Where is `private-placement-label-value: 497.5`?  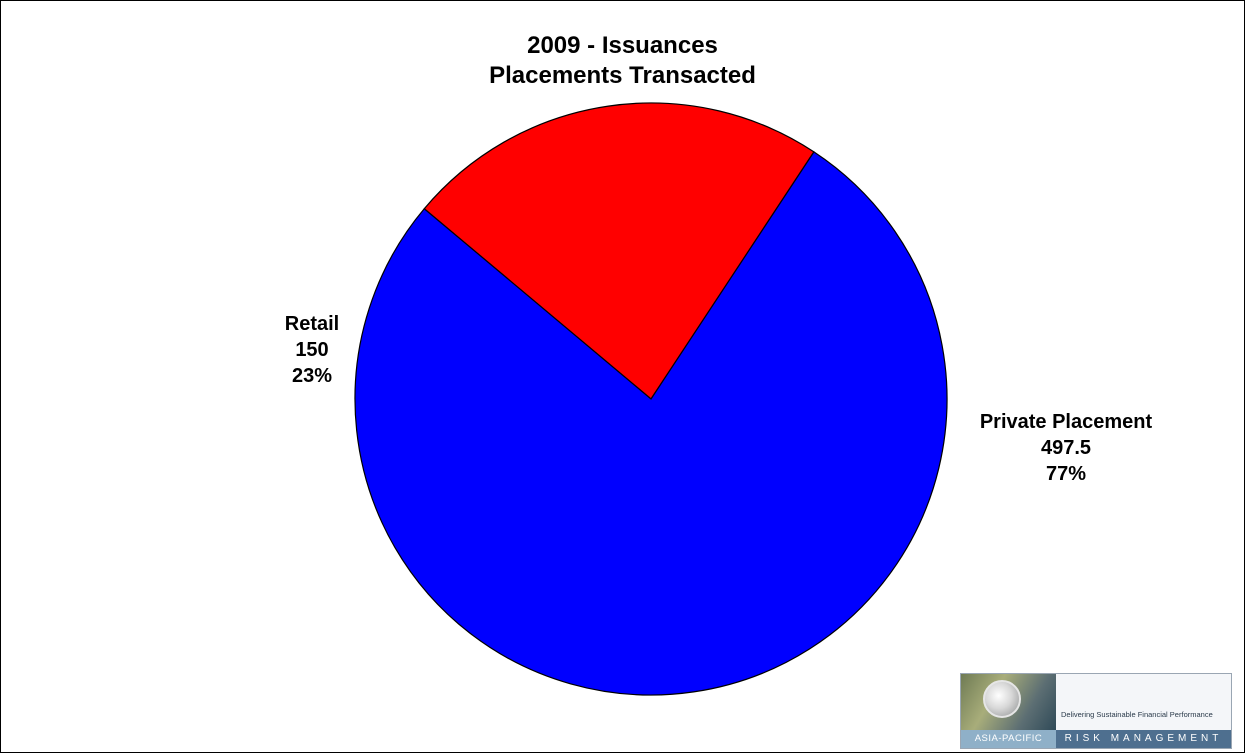
private-placement-label-value: 497.5 is located at coordinates (1066, 448).